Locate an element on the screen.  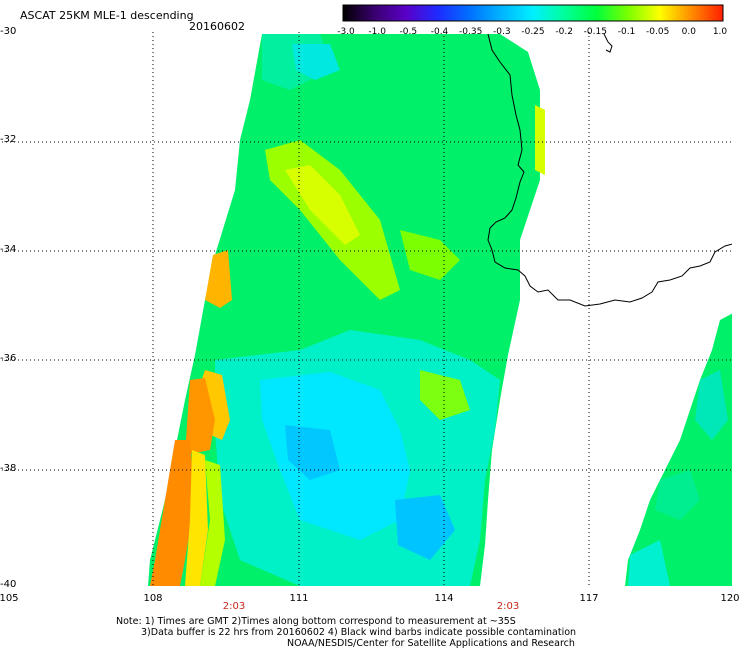
lat-label: -34 is located at coordinates (8, 249).